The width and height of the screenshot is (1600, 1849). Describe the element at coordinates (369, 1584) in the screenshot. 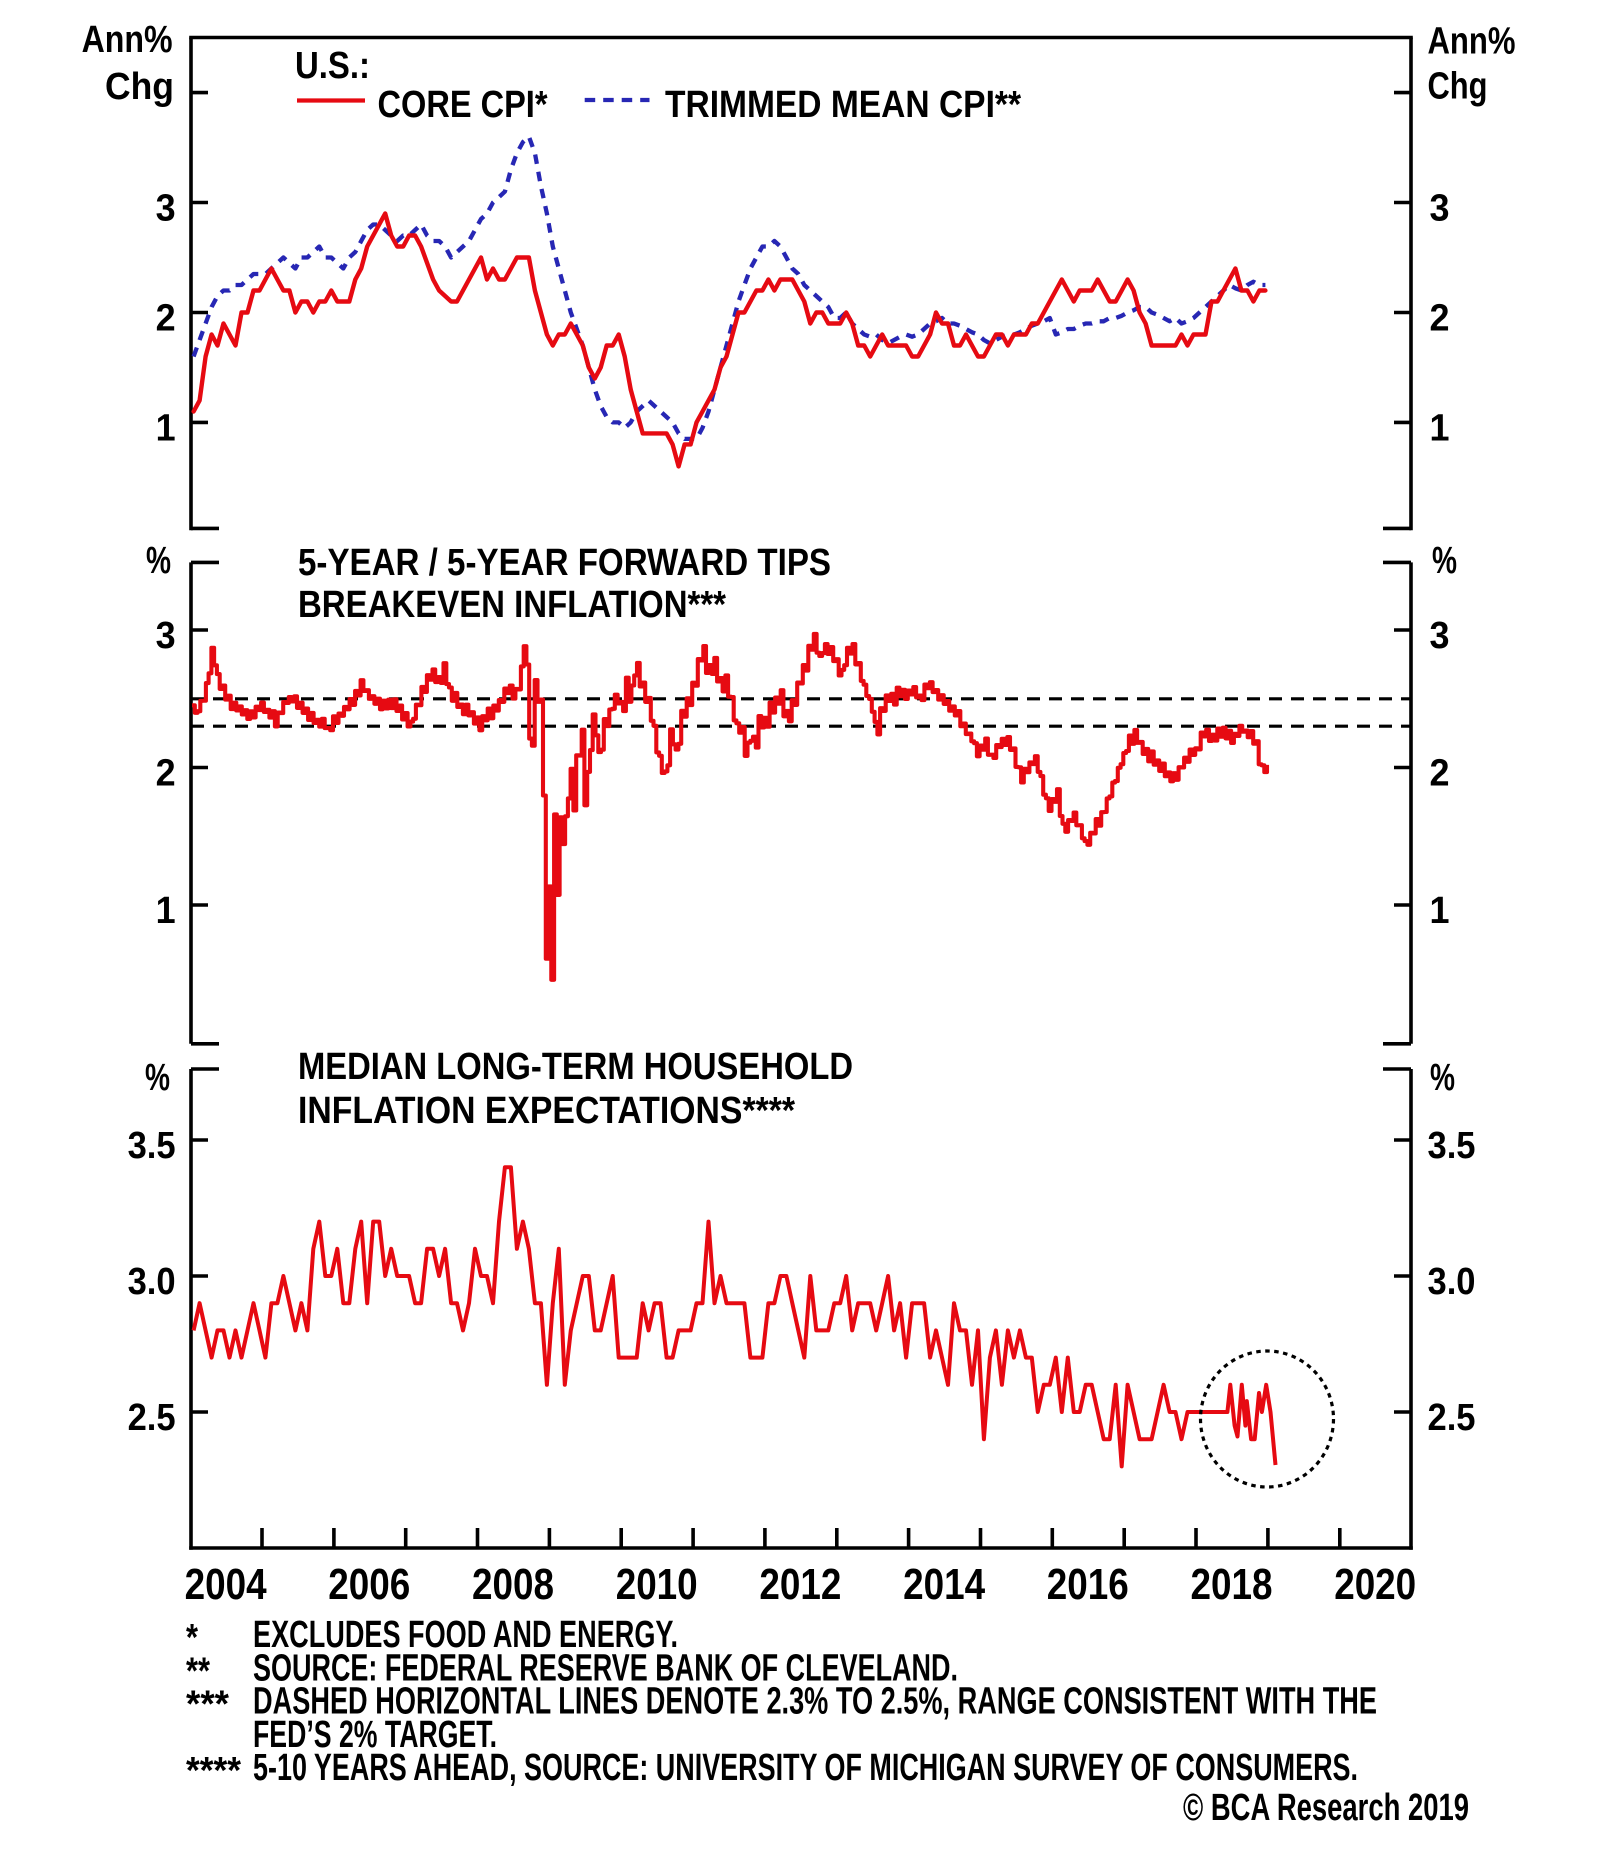

I see `svg-text: 2006` at that location.